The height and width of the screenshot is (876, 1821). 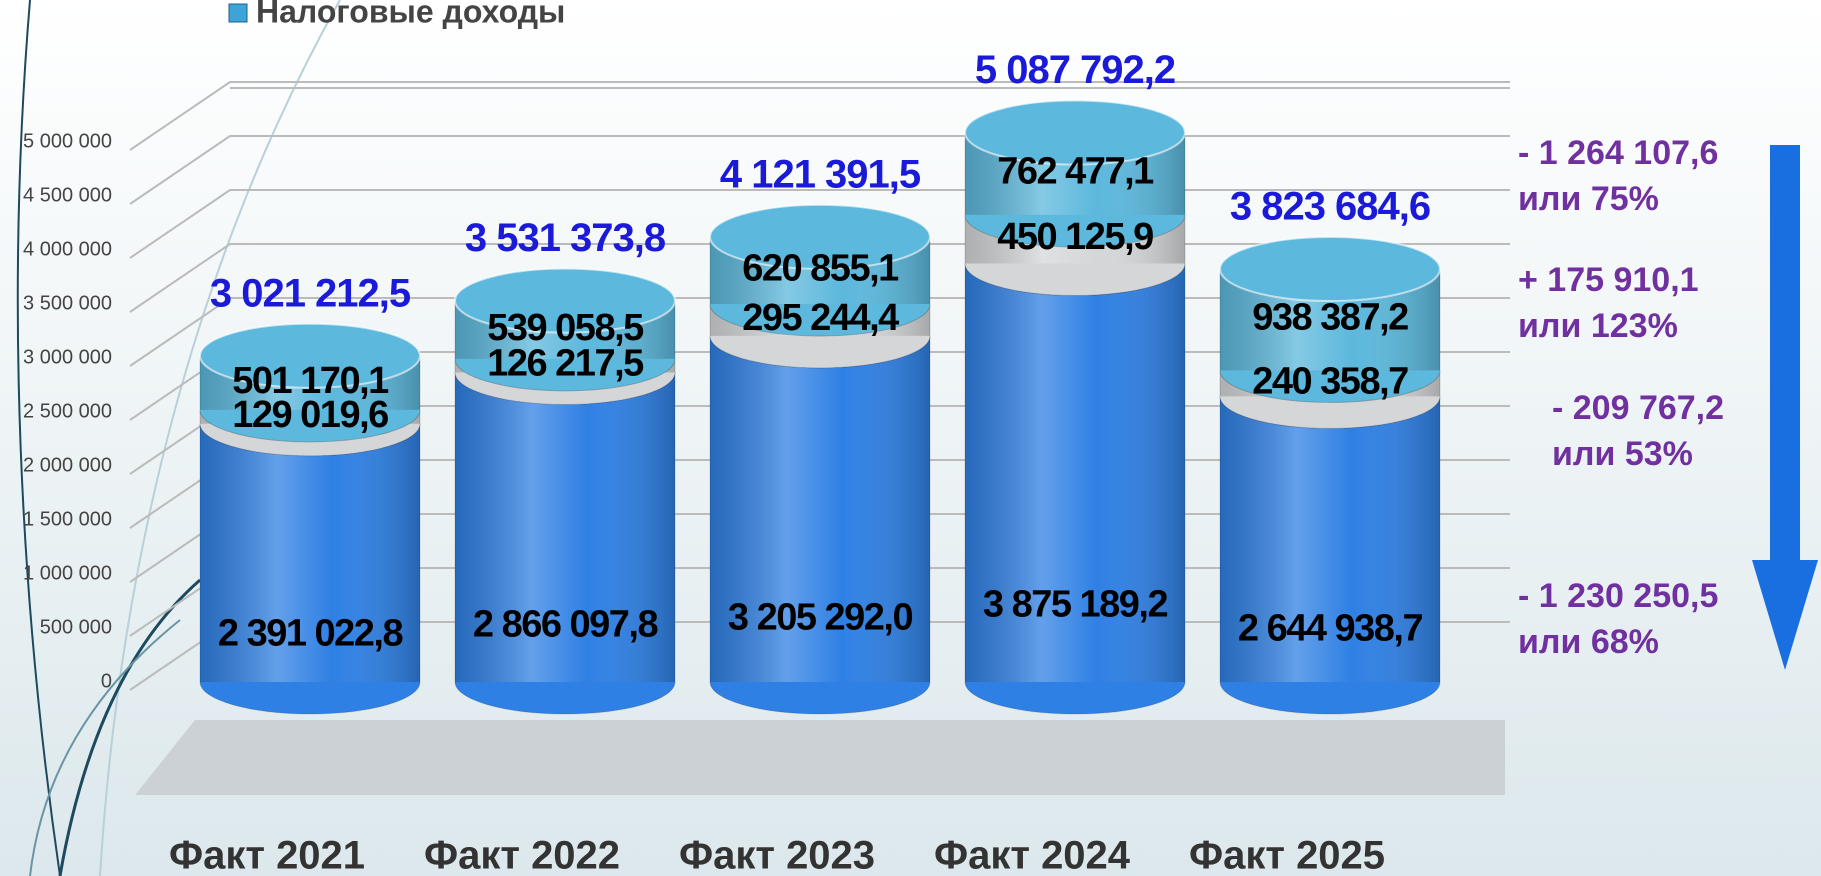 What do you see at coordinates (238, 13) in the screenshot?
I see `legend-swatch` at bounding box center [238, 13].